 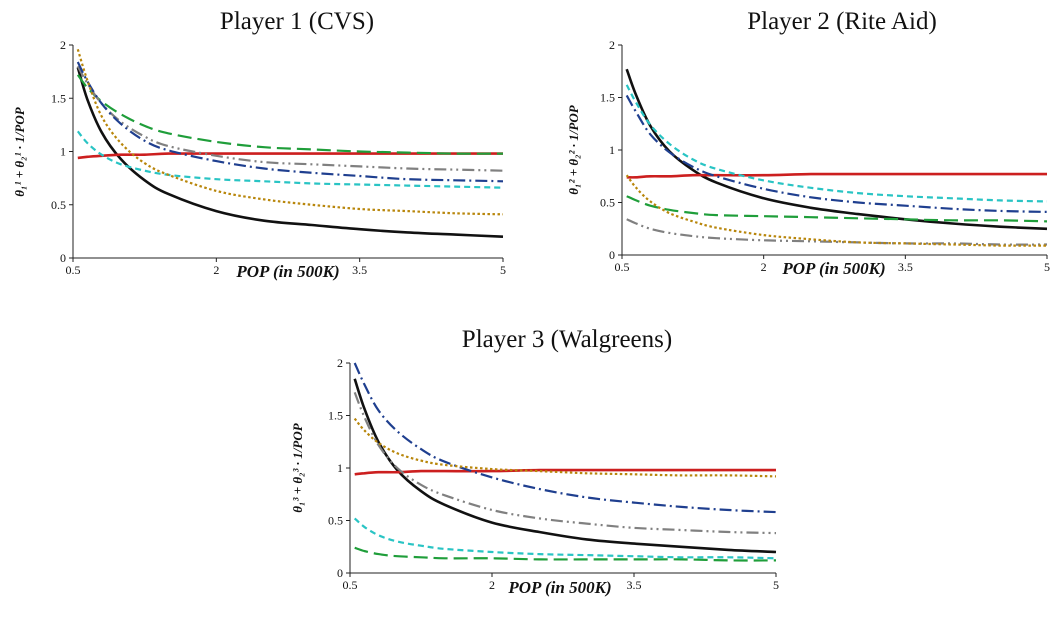 What do you see at coordinates (19, 151) in the screenshot?
I see `y-axis-label: θ₁¹ + θ₂¹ · 1/POP` at bounding box center [19, 151].